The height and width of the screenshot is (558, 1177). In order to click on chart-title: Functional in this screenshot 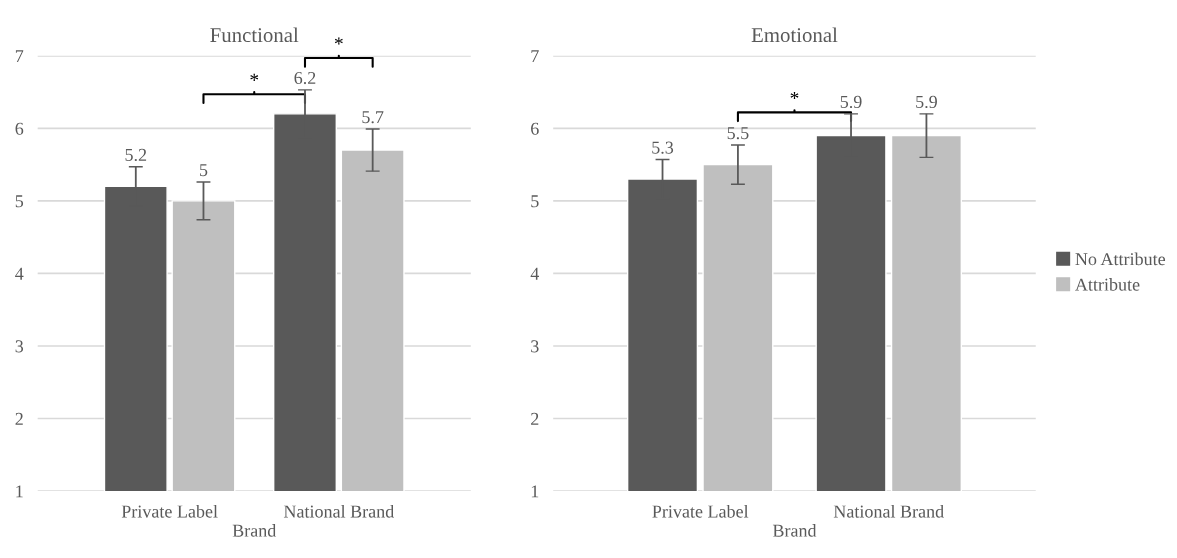, I will do `click(254, 35)`.